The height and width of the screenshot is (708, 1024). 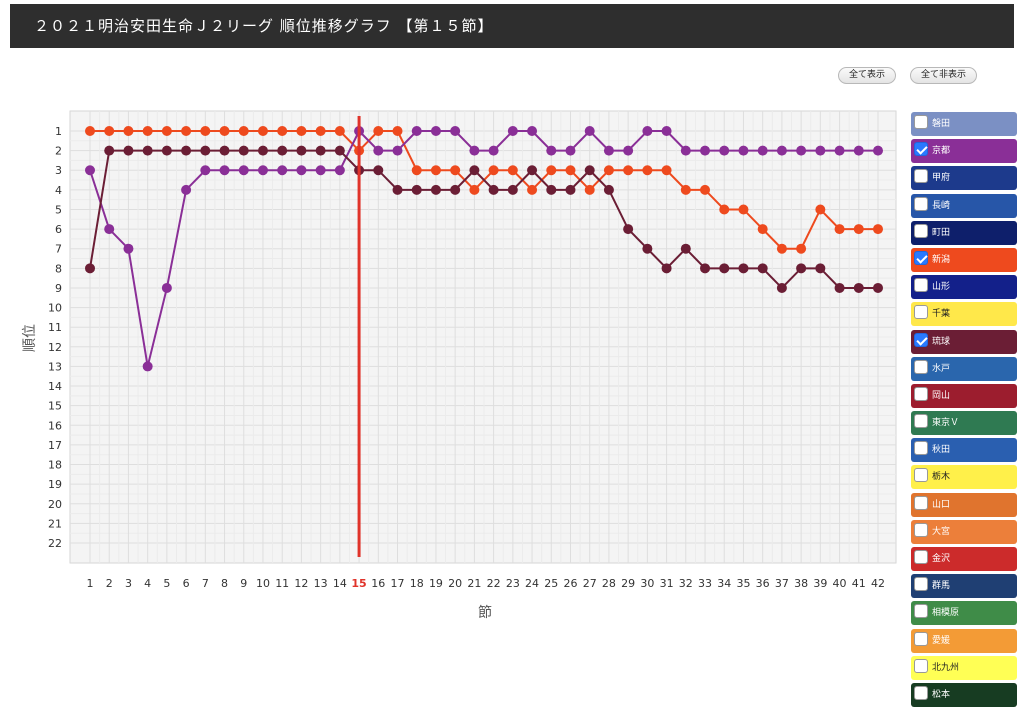 I want to click on legend-item: 栃木, so click(x=964, y=477).